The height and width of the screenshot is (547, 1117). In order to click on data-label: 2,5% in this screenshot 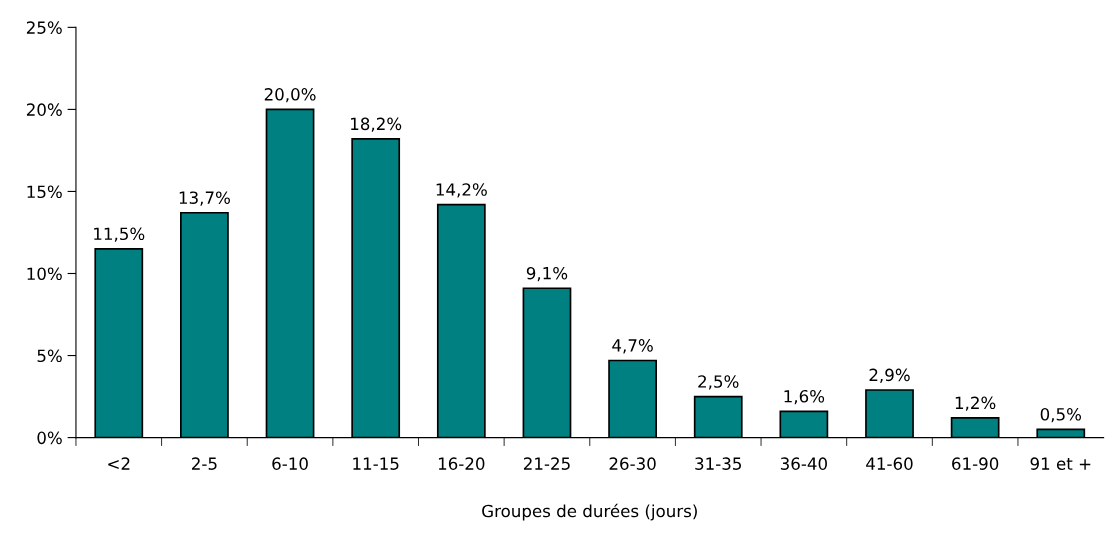, I will do `click(718, 382)`.